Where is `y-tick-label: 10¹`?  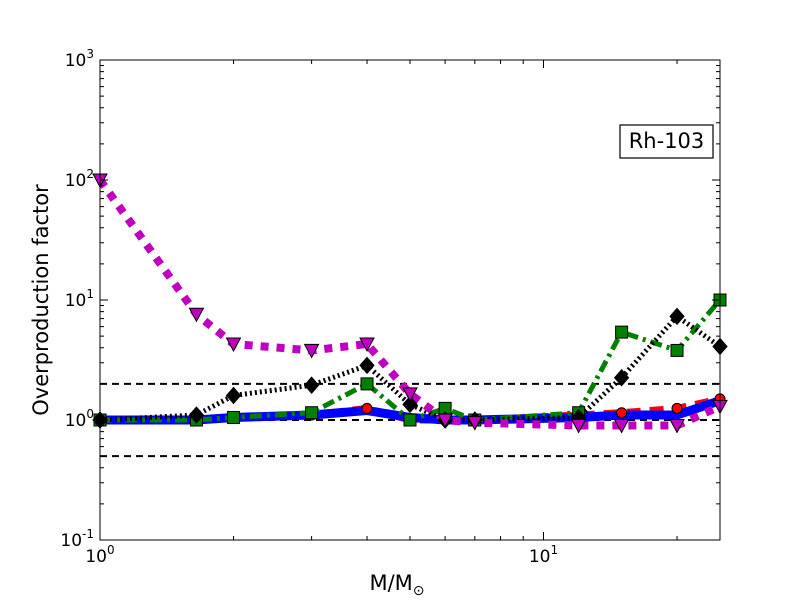 y-tick-label: 10¹ is located at coordinates (79, 299).